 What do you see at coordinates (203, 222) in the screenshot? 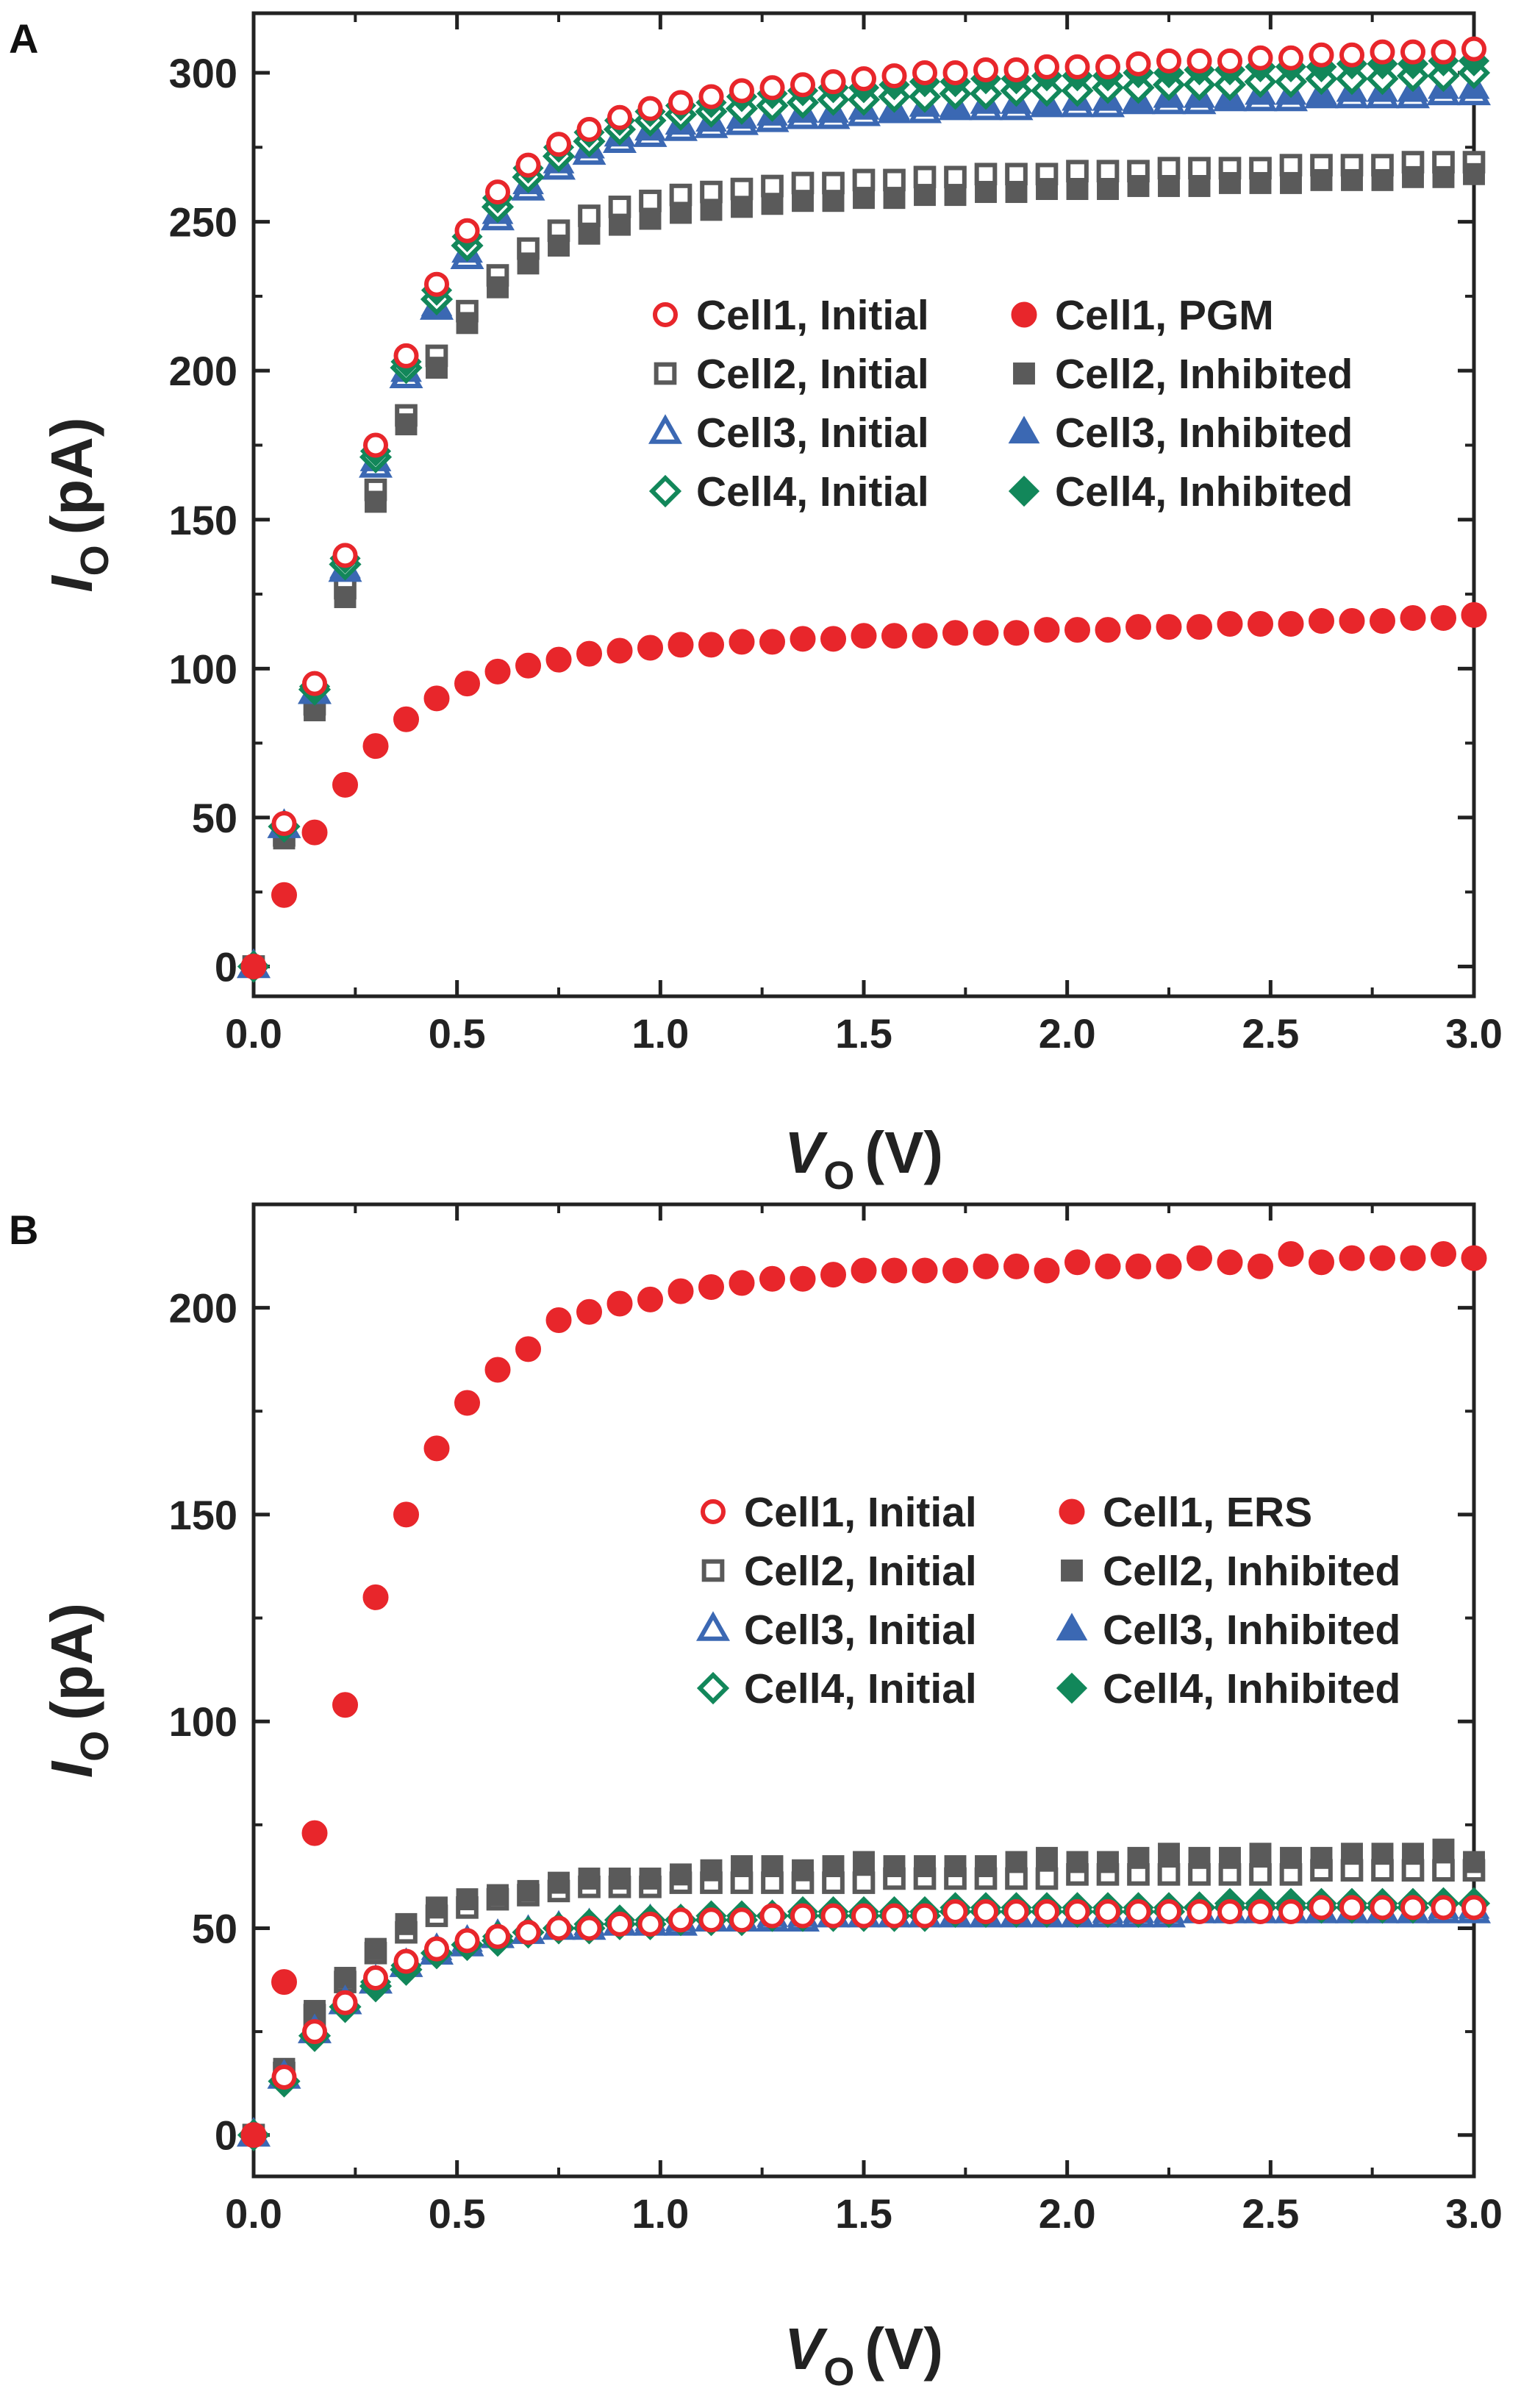
I see `y-tick-label: 250` at bounding box center [203, 222].